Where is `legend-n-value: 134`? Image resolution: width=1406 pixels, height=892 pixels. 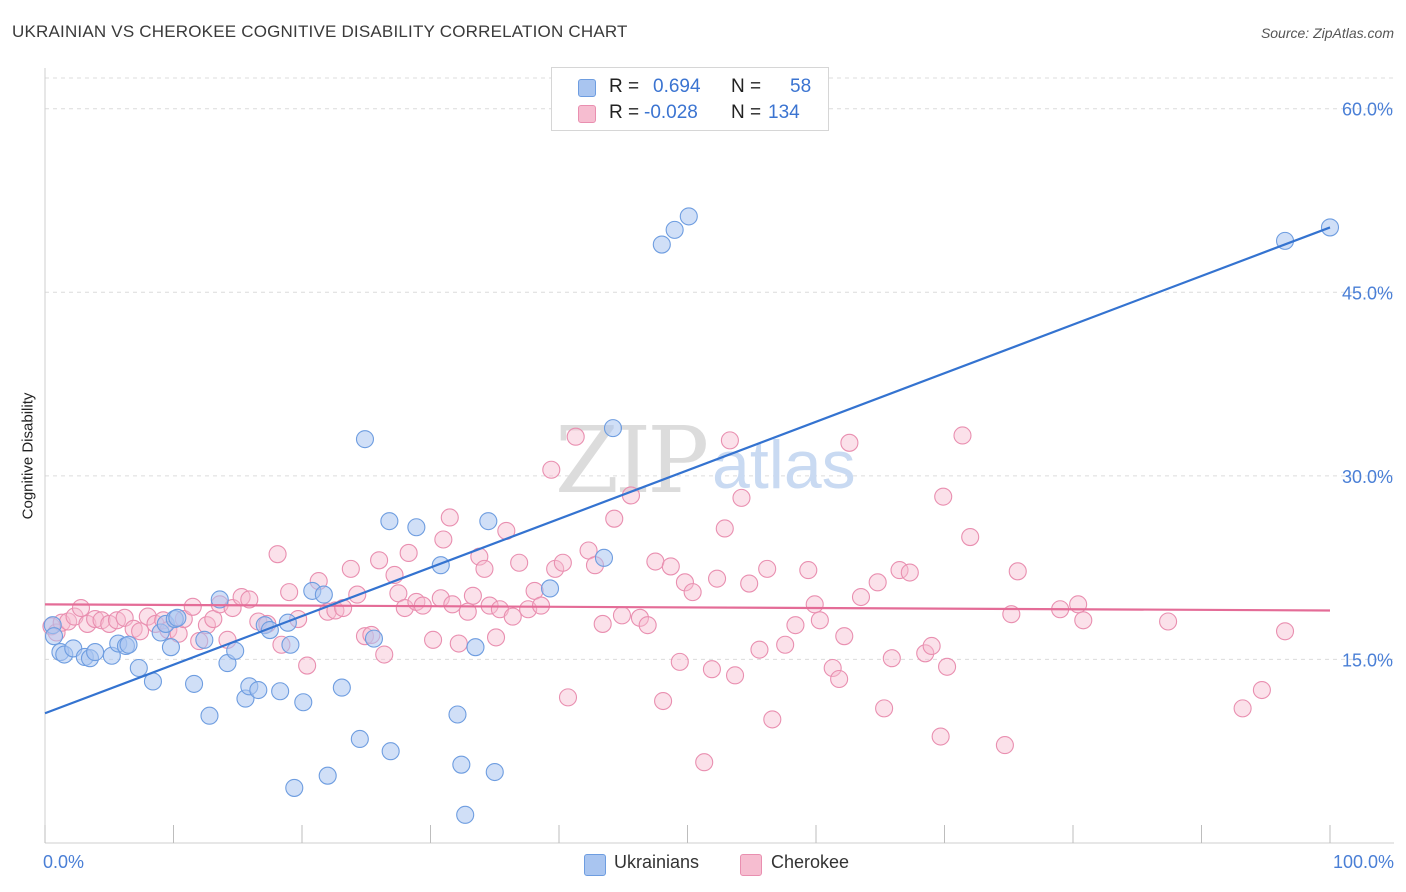 legend-n-value: 134 is located at coordinates (784, 112).